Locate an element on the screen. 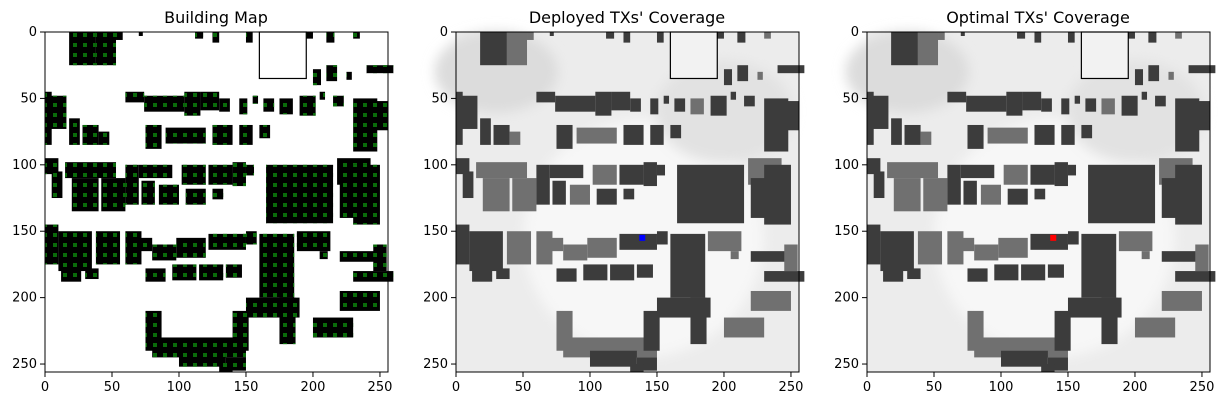 The image size is (1224, 407). outlined-structure is located at coordinates (693, 55).